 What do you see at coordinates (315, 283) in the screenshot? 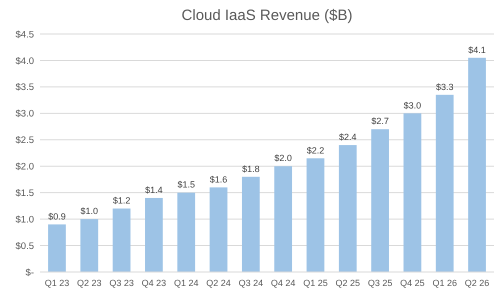
I see `x-tick-label: Q1 25` at bounding box center [315, 283].